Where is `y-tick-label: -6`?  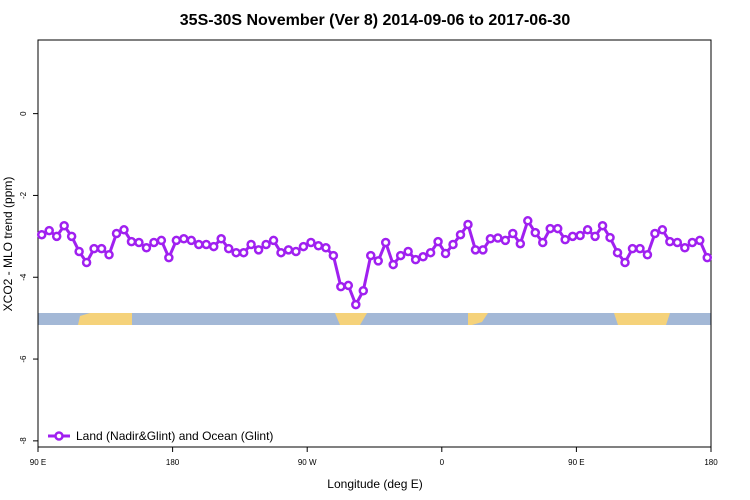 y-tick-label: -6 is located at coordinates (23, 359).